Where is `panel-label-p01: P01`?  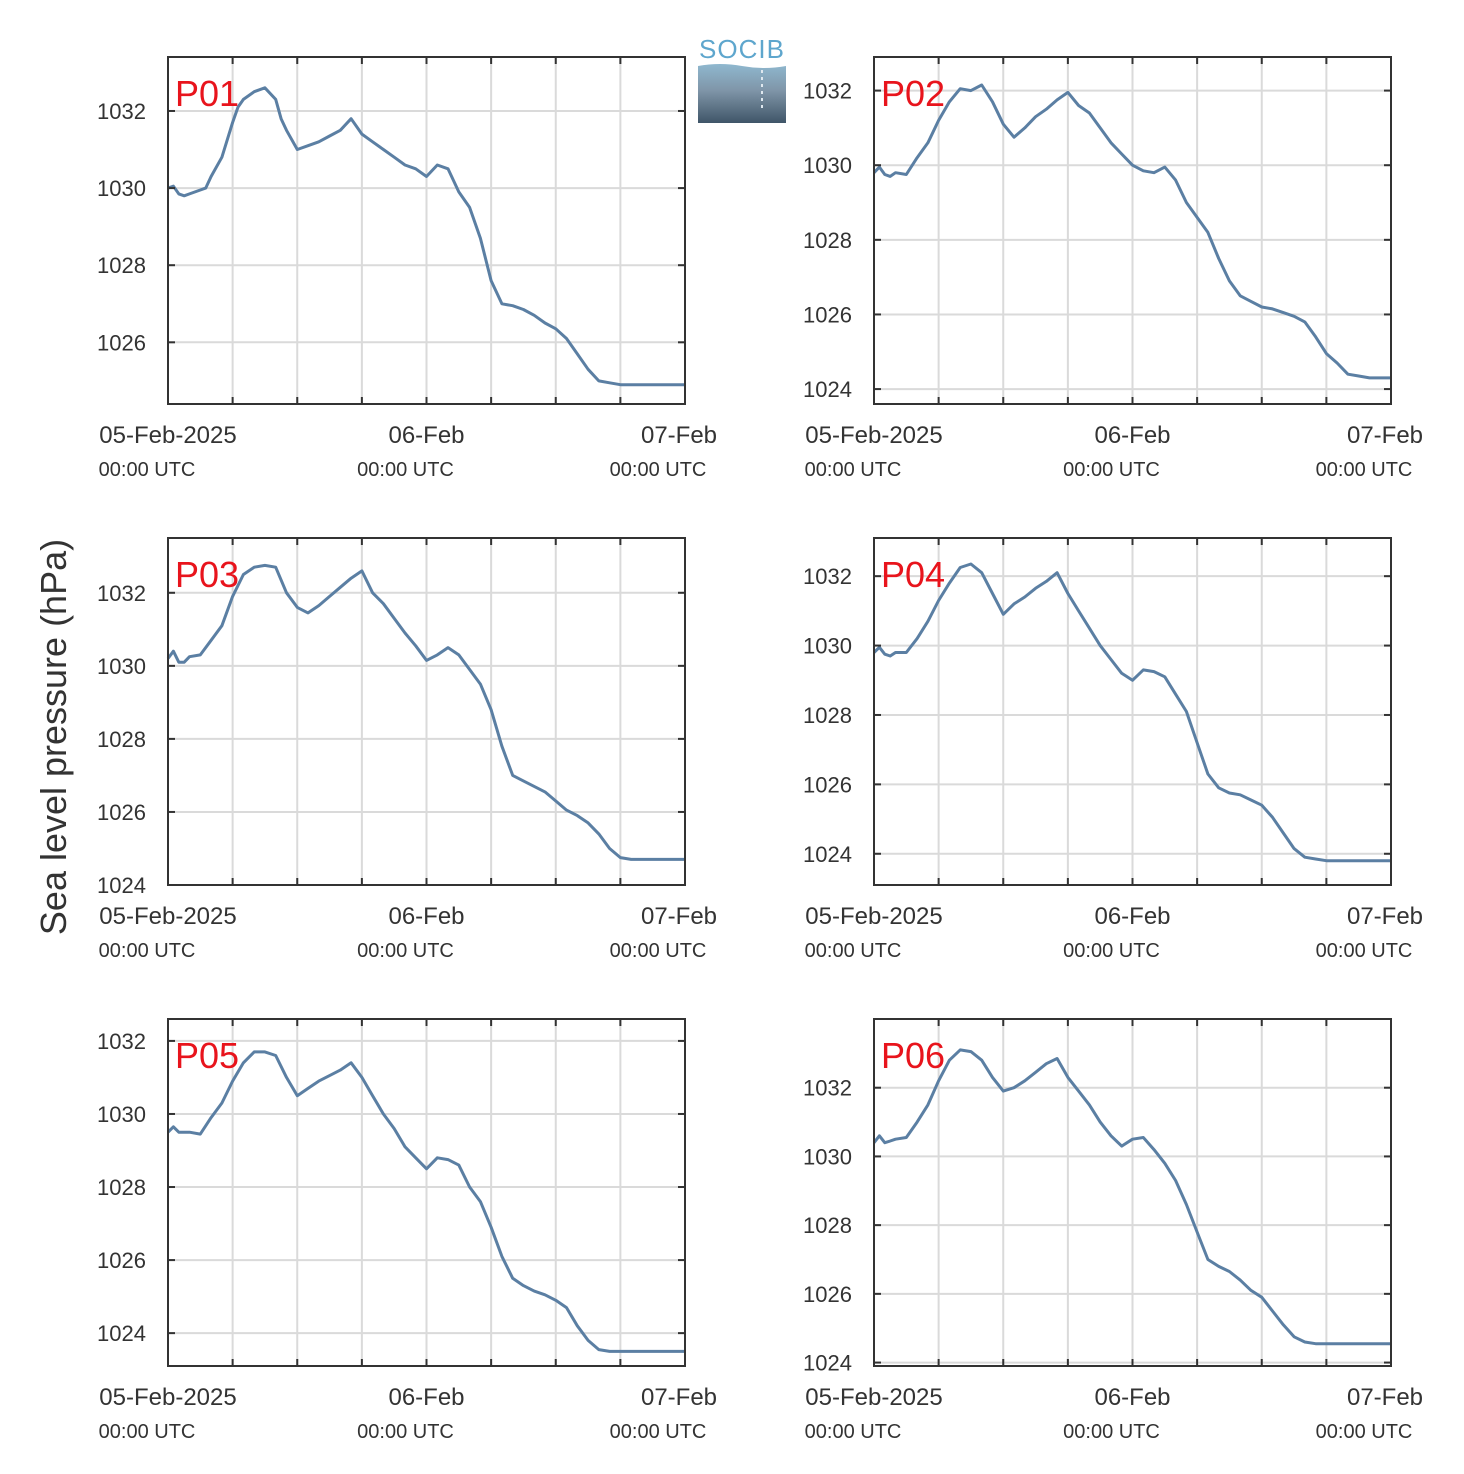
panel-label-p01: P01 is located at coordinates (207, 93).